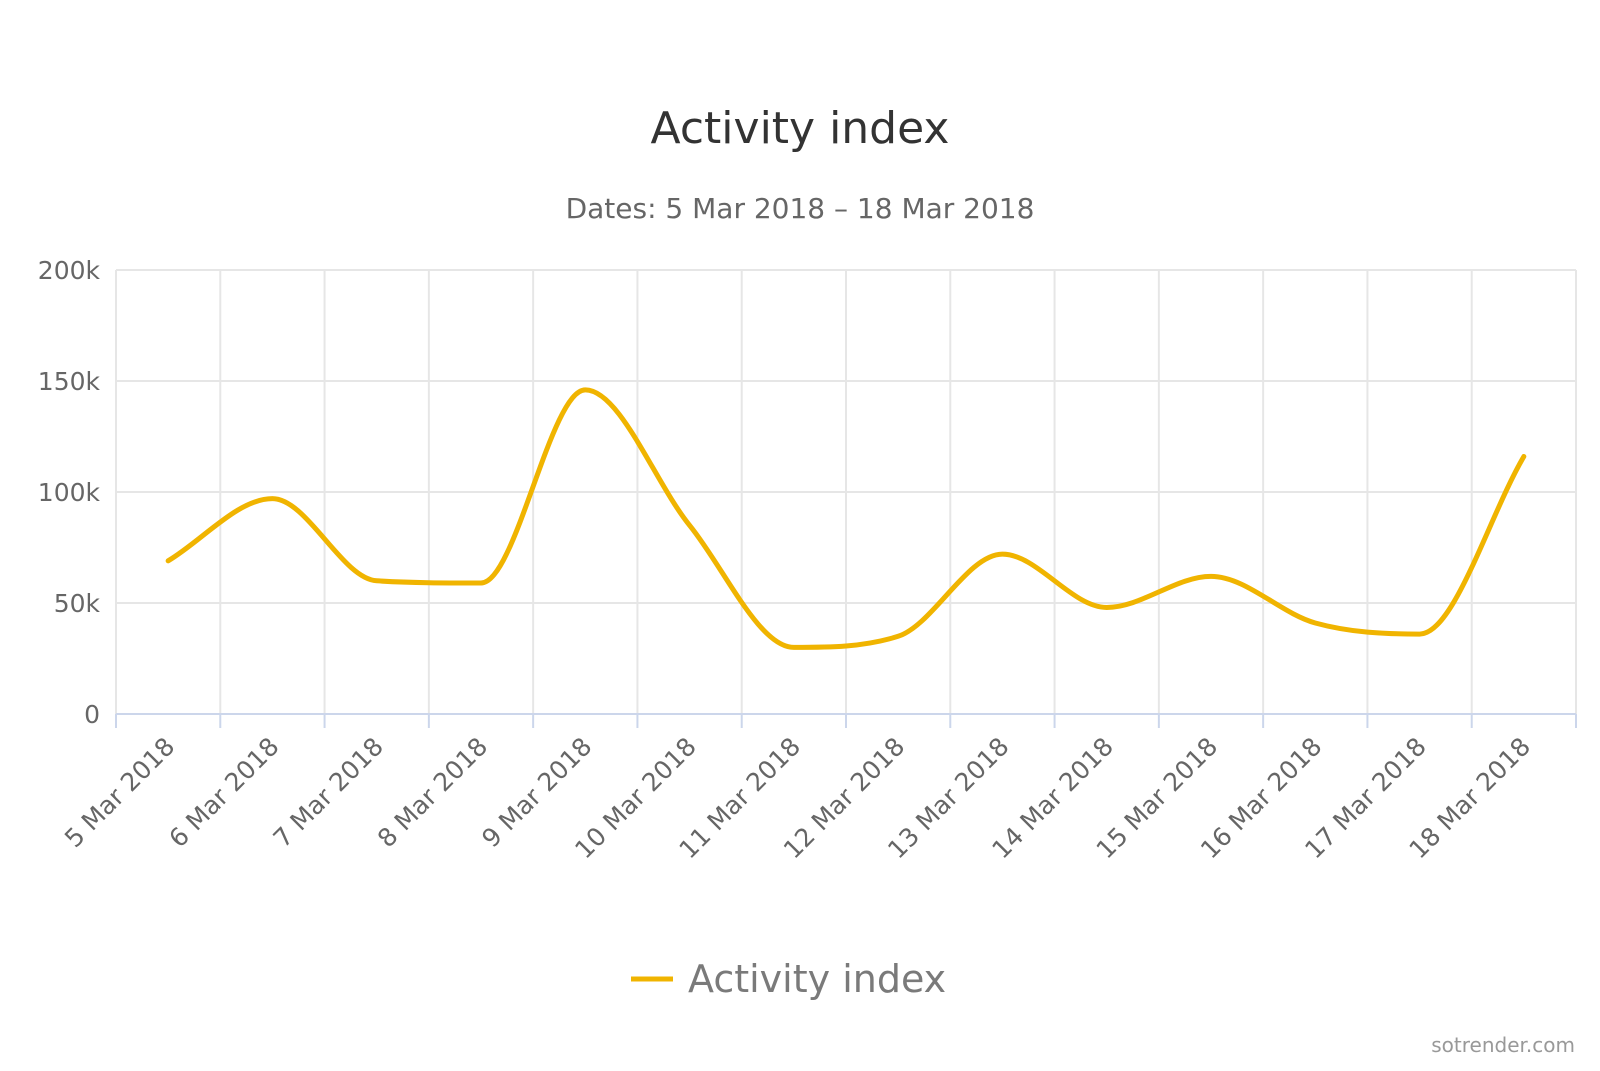 The width and height of the screenshot is (1600, 1071). What do you see at coordinates (92, 714) in the screenshot?
I see `y-tick-label: 0` at bounding box center [92, 714].